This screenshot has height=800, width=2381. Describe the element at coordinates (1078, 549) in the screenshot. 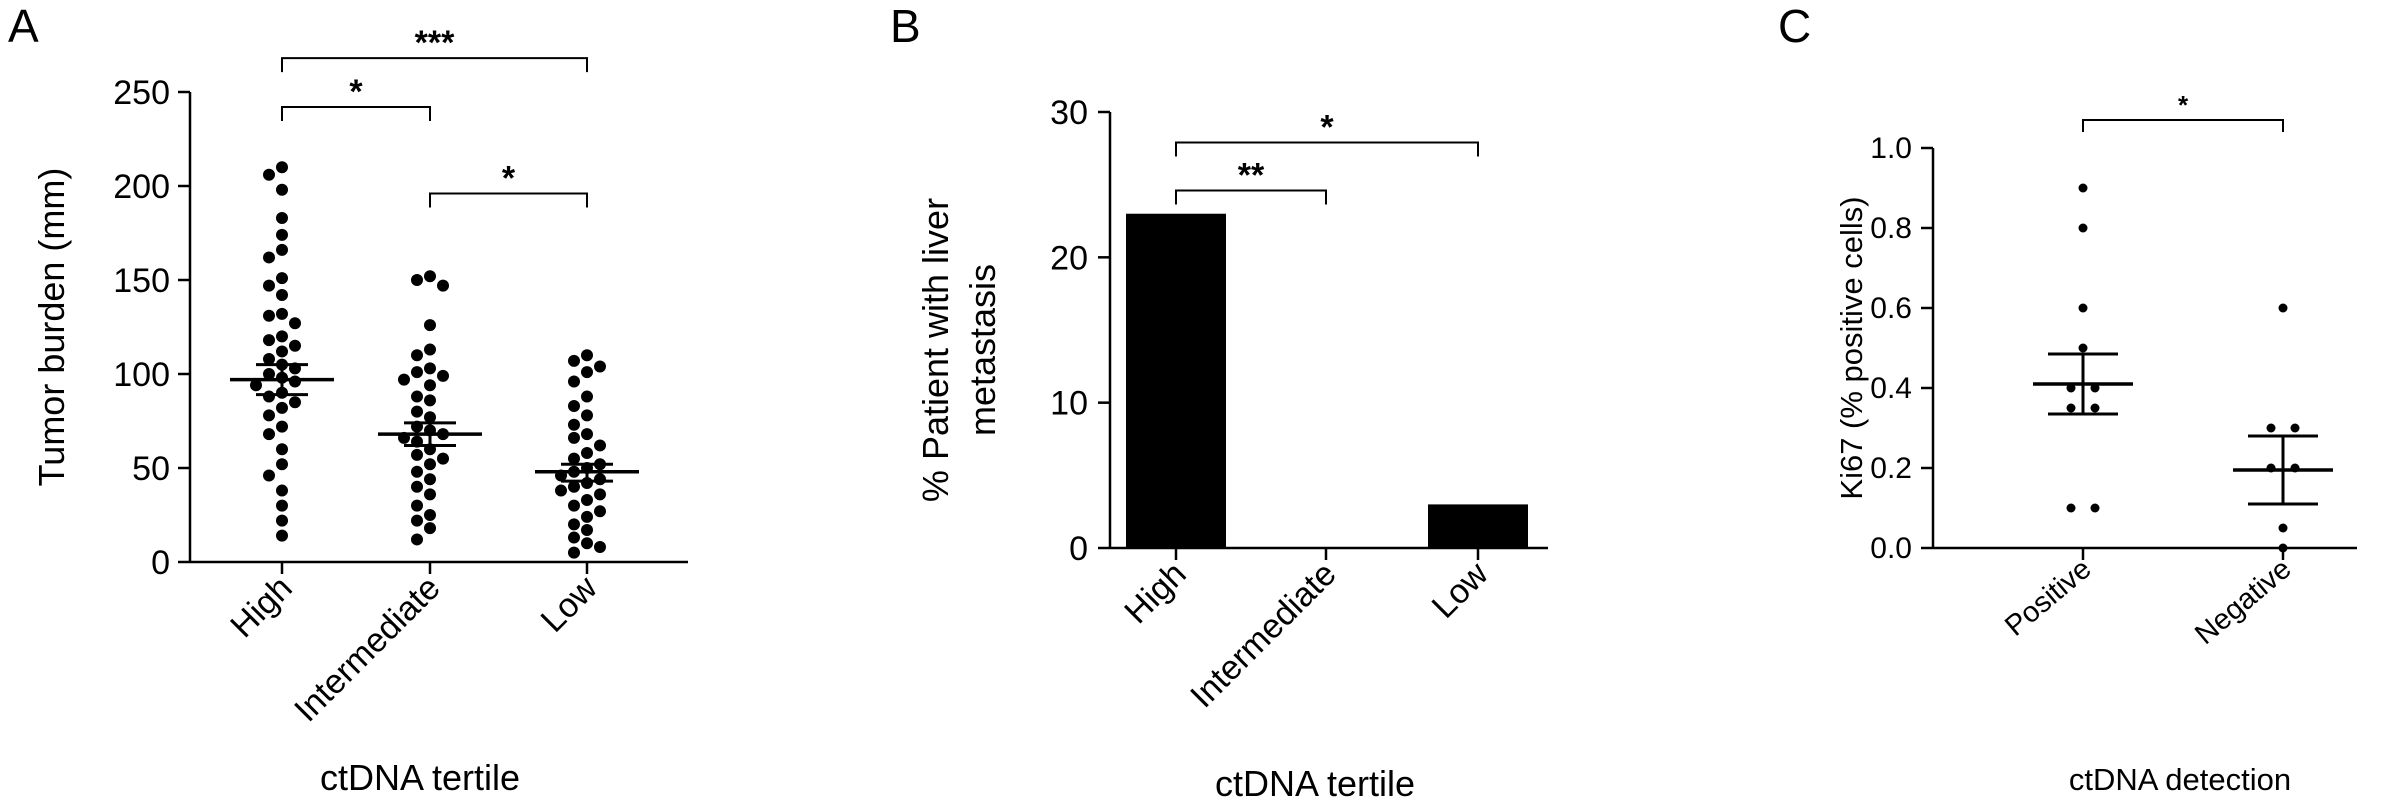

I see `panel-b-y-tick-label: 0` at that location.